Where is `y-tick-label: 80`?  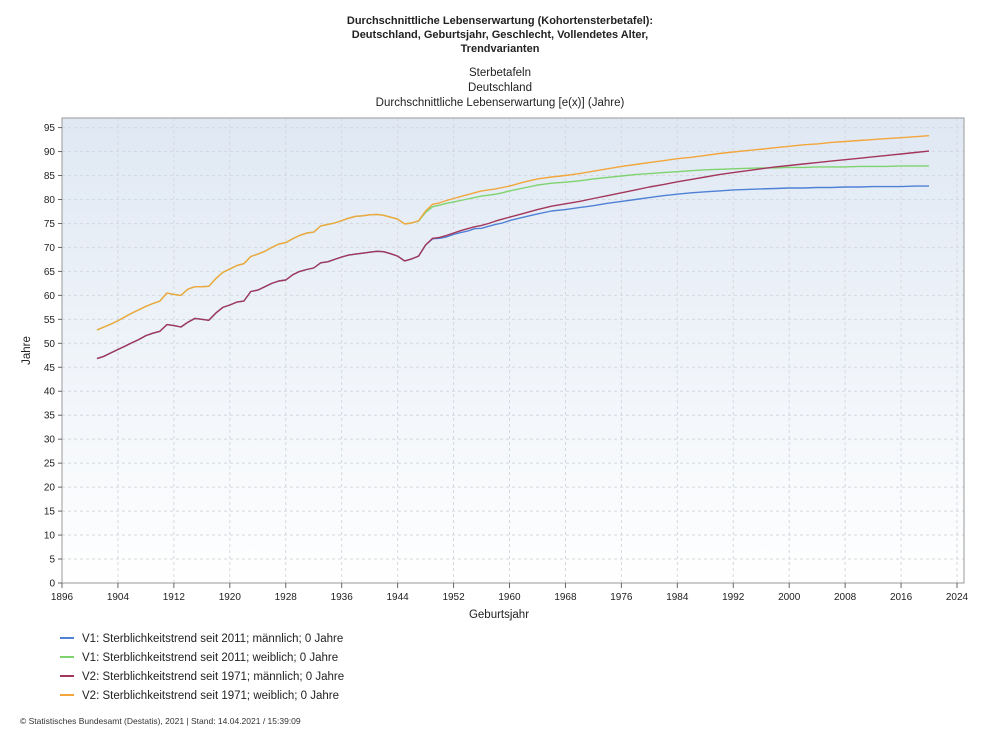 y-tick-label: 80 is located at coordinates (50, 200).